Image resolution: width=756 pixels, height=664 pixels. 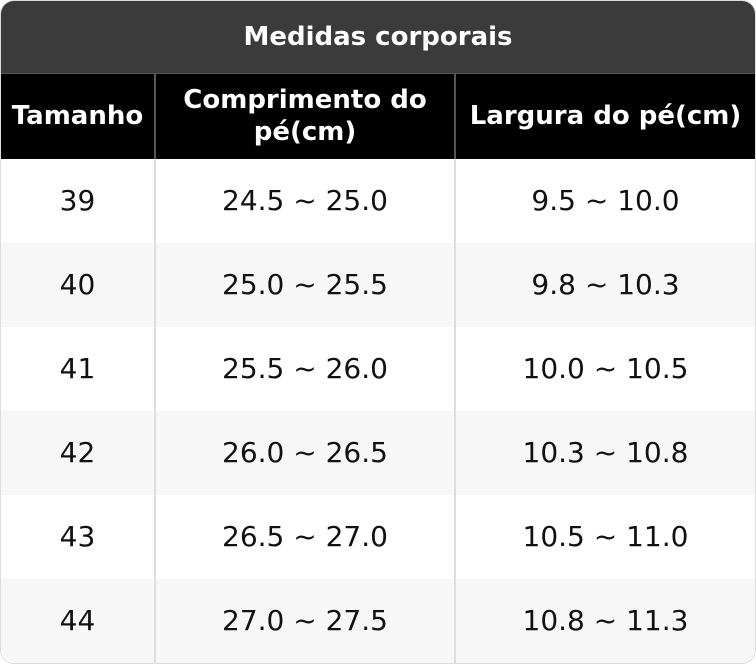 What do you see at coordinates (605, 201) in the screenshot?
I see `table-cell: 9.5 ~ 10.0` at bounding box center [605, 201].